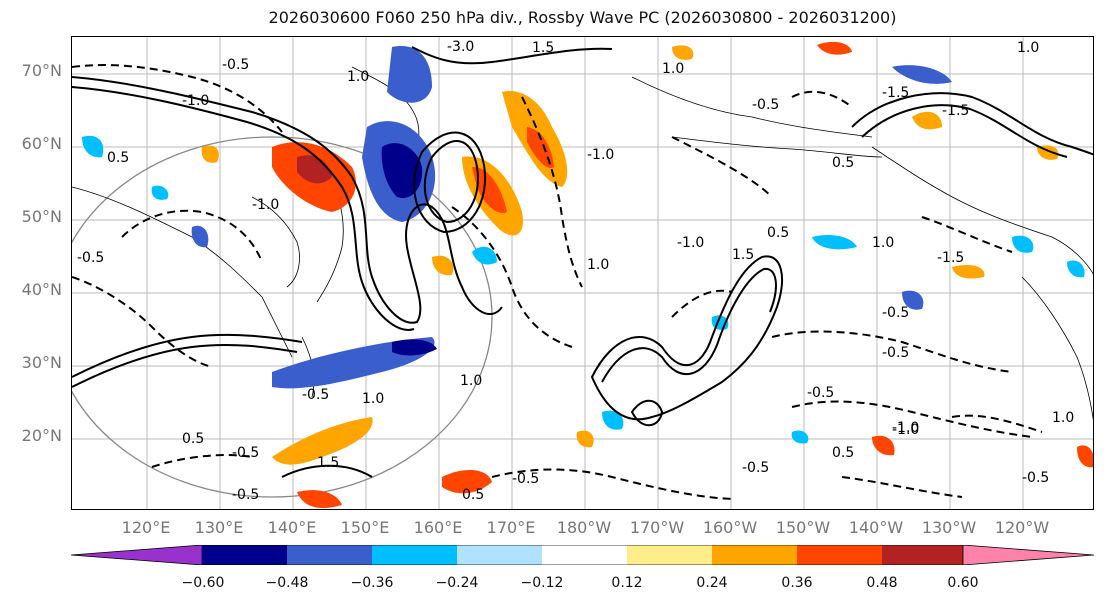 The height and width of the screenshot is (604, 1105). Describe the element at coordinates (542, 583) in the screenshot. I see `colorbar-tick: −0.12` at that location.